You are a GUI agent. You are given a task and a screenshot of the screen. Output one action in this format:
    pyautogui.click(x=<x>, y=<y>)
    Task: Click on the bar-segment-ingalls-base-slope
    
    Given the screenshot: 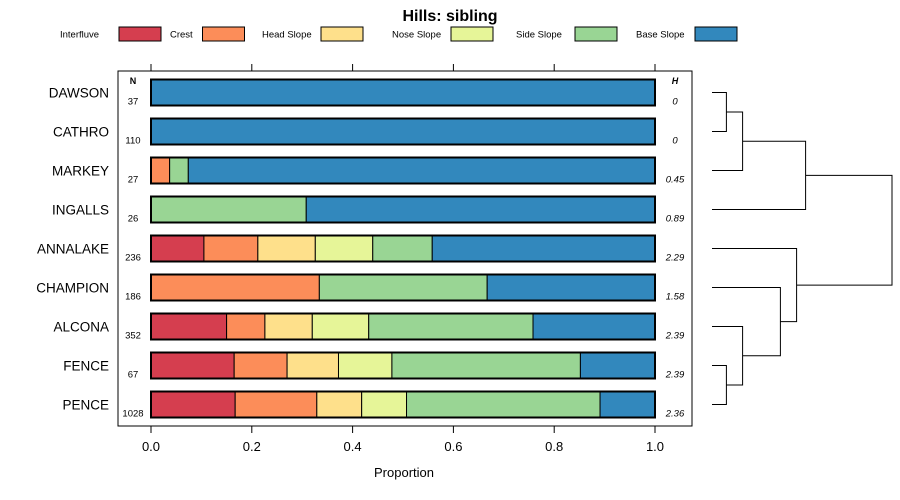 What is the action you would take?
    pyautogui.click(x=480, y=209)
    